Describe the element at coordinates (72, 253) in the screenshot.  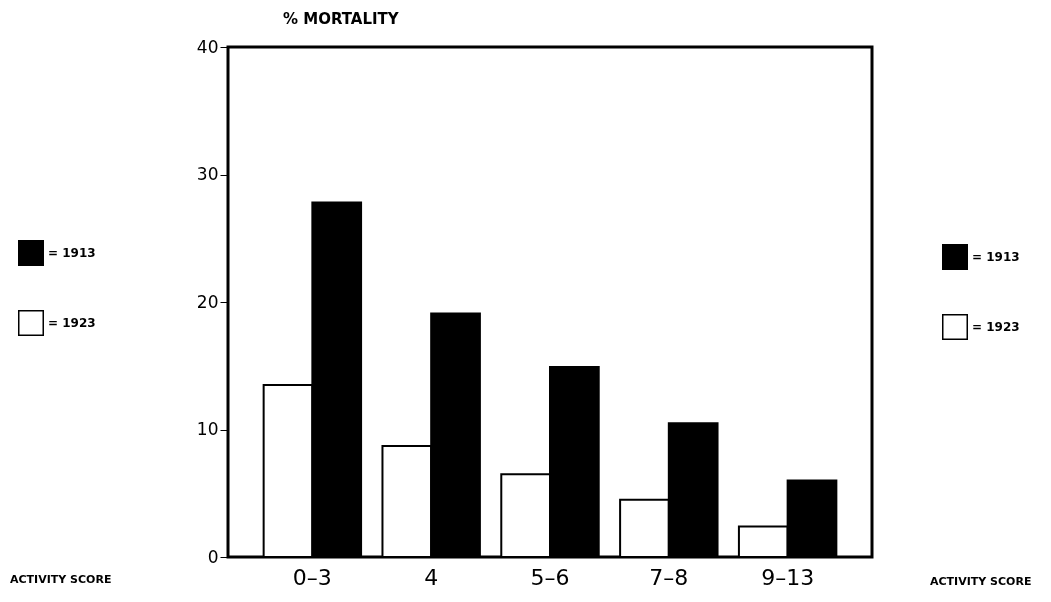
I see `text: = 1913` at that location.